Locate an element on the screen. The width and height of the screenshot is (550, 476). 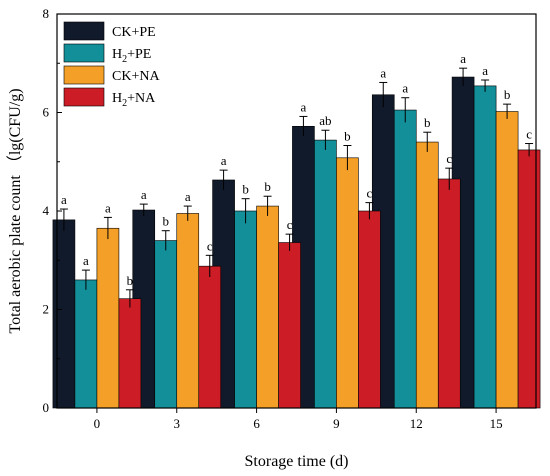
y-tick-label: 0 is located at coordinates (46, 407).